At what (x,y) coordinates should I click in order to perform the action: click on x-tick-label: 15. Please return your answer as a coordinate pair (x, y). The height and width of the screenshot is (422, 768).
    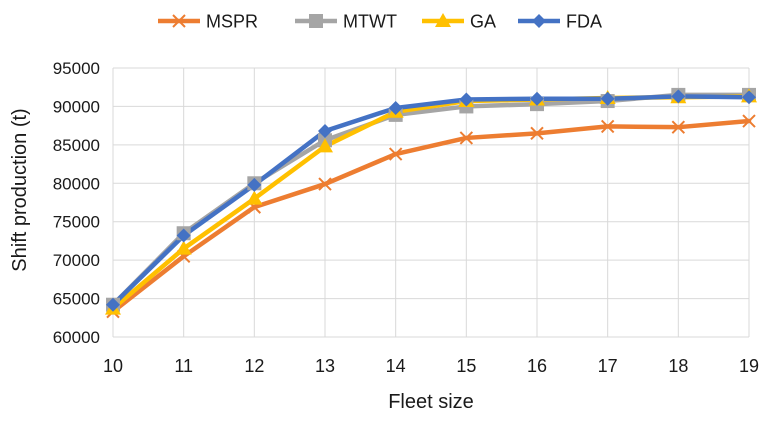
    Looking at the image, I should click on (466, 366).